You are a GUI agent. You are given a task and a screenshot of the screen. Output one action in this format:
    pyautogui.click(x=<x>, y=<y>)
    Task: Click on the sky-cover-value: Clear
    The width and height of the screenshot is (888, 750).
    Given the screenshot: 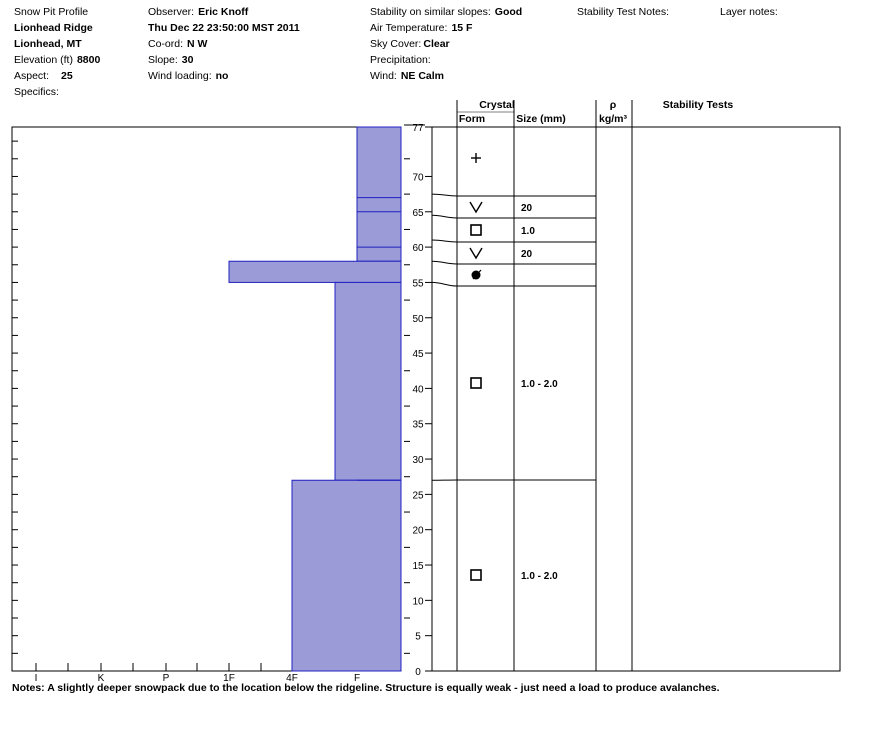 What is the action you would take?
    pyautogui.click(x=436, y=44)
    